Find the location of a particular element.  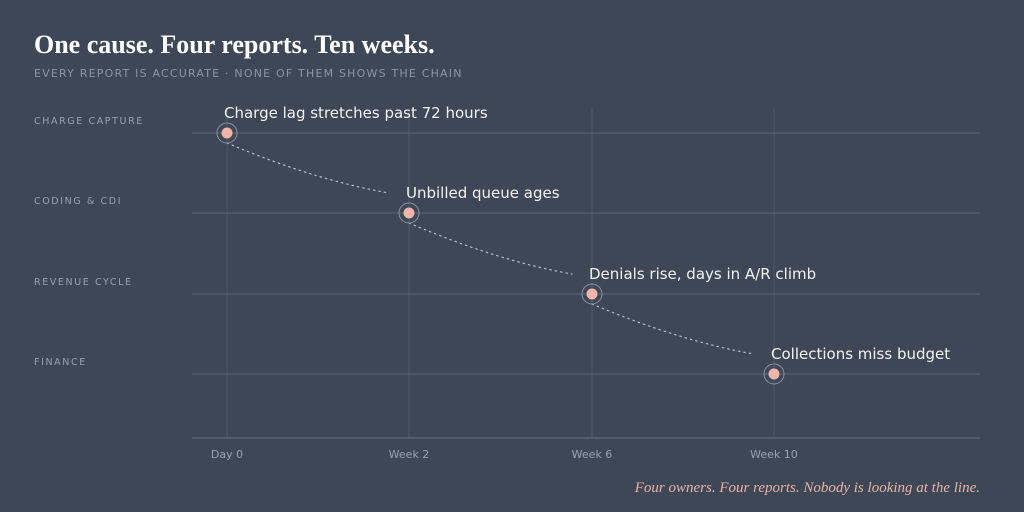

lane-label: CHARGE CAPTURE is located at coordinates (89, 121).